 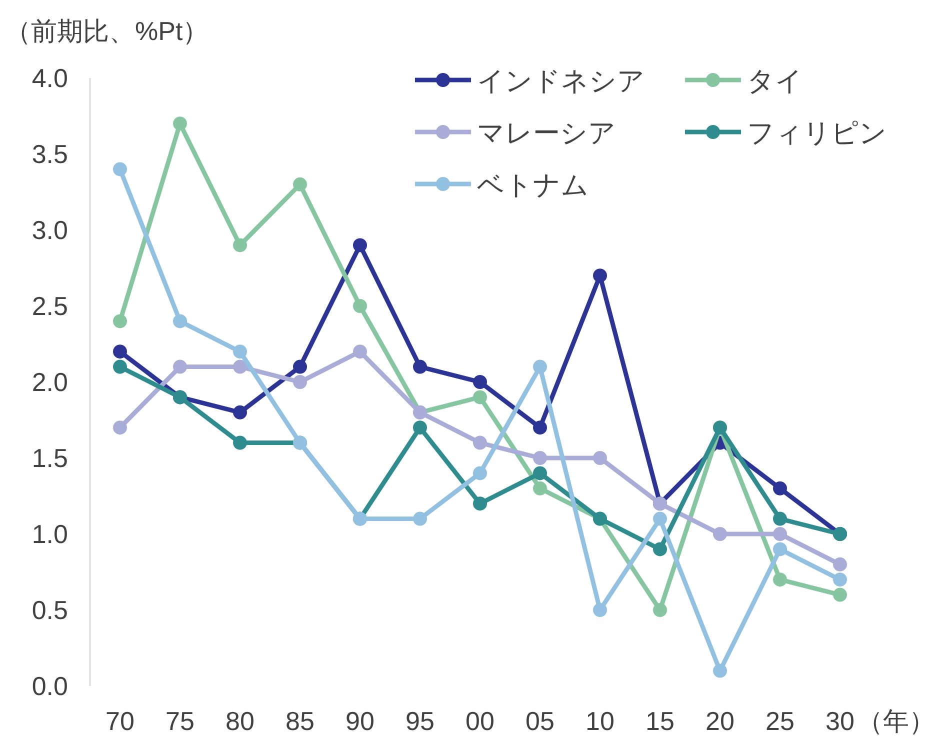 I want to click on x-axis-title: （年）, so click(x=896, y=721).